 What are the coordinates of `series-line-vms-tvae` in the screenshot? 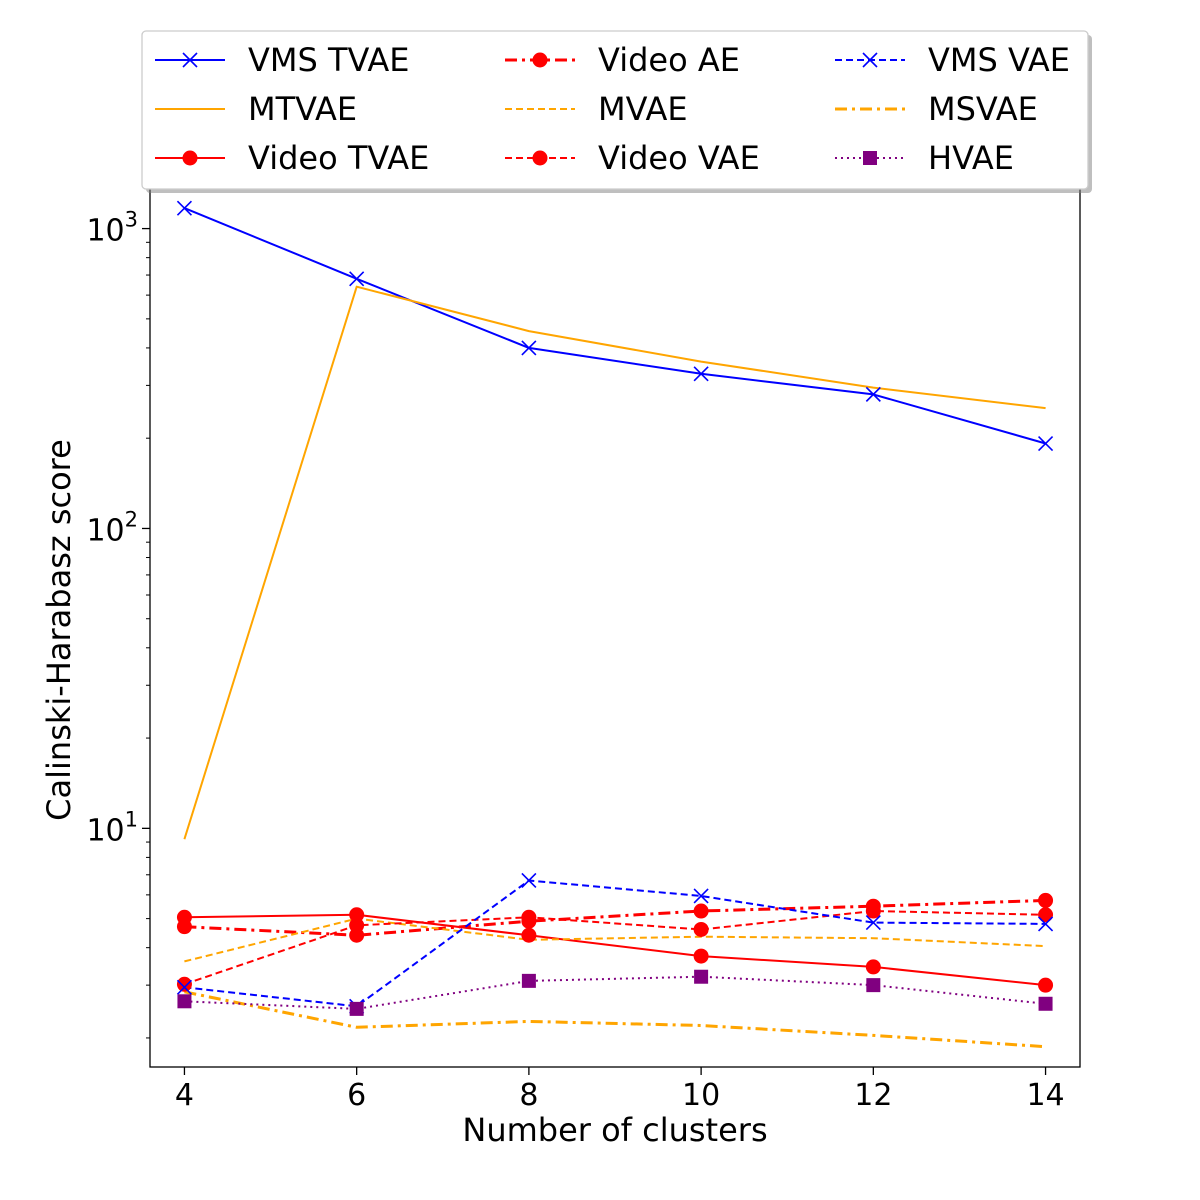 It's located at (615, 326).